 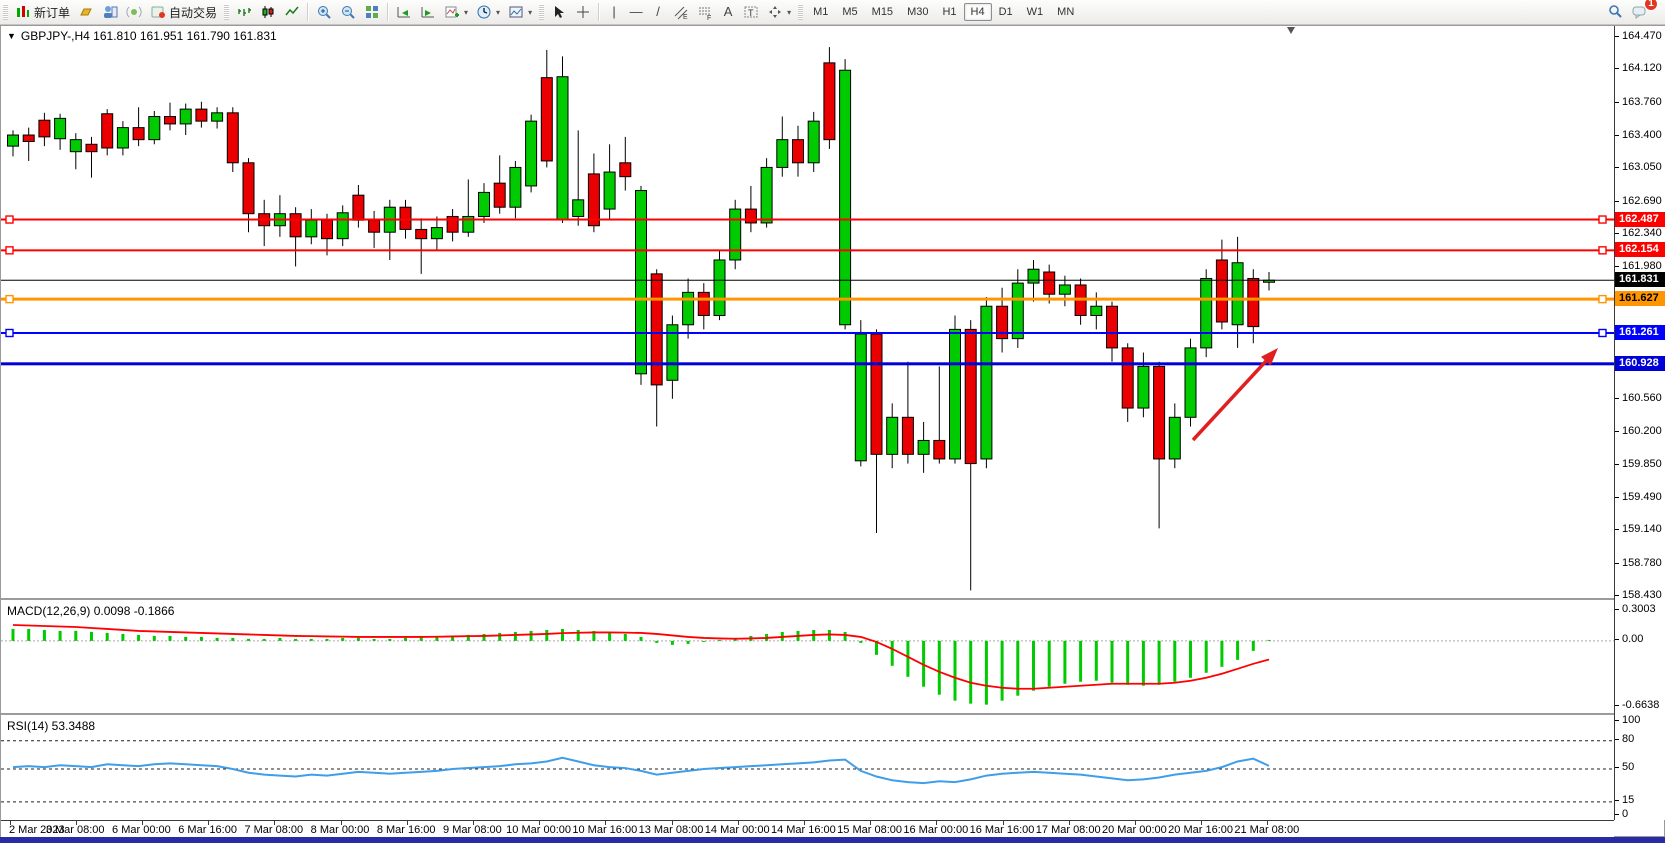 What do you see at coordinates (636, 12) in the screenshot?
I see `horizontal-line-tool-button: —` at bounding box center [636, 12].